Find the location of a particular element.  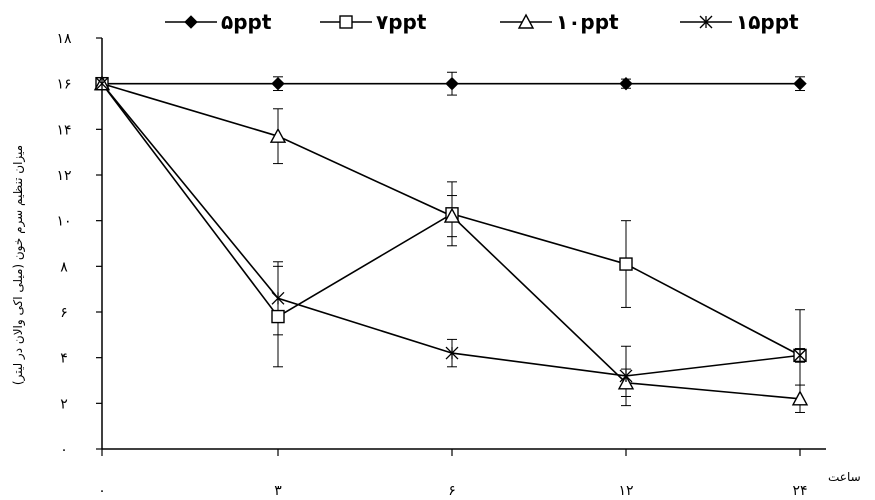

y-tick-label: ۱۰ is located at coordinates (63, 222).